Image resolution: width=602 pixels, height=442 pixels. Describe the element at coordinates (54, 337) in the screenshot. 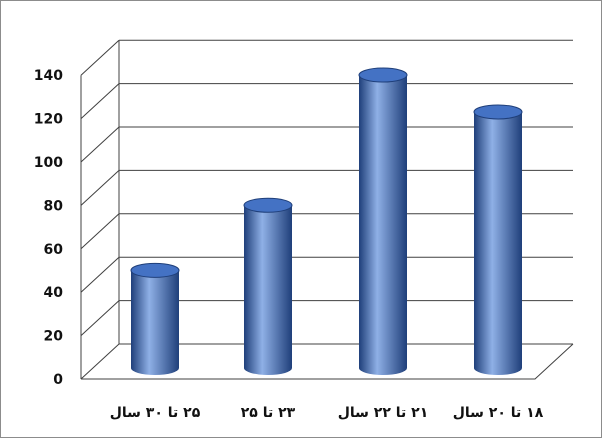

I see `y-tick-label: 20` at that location.